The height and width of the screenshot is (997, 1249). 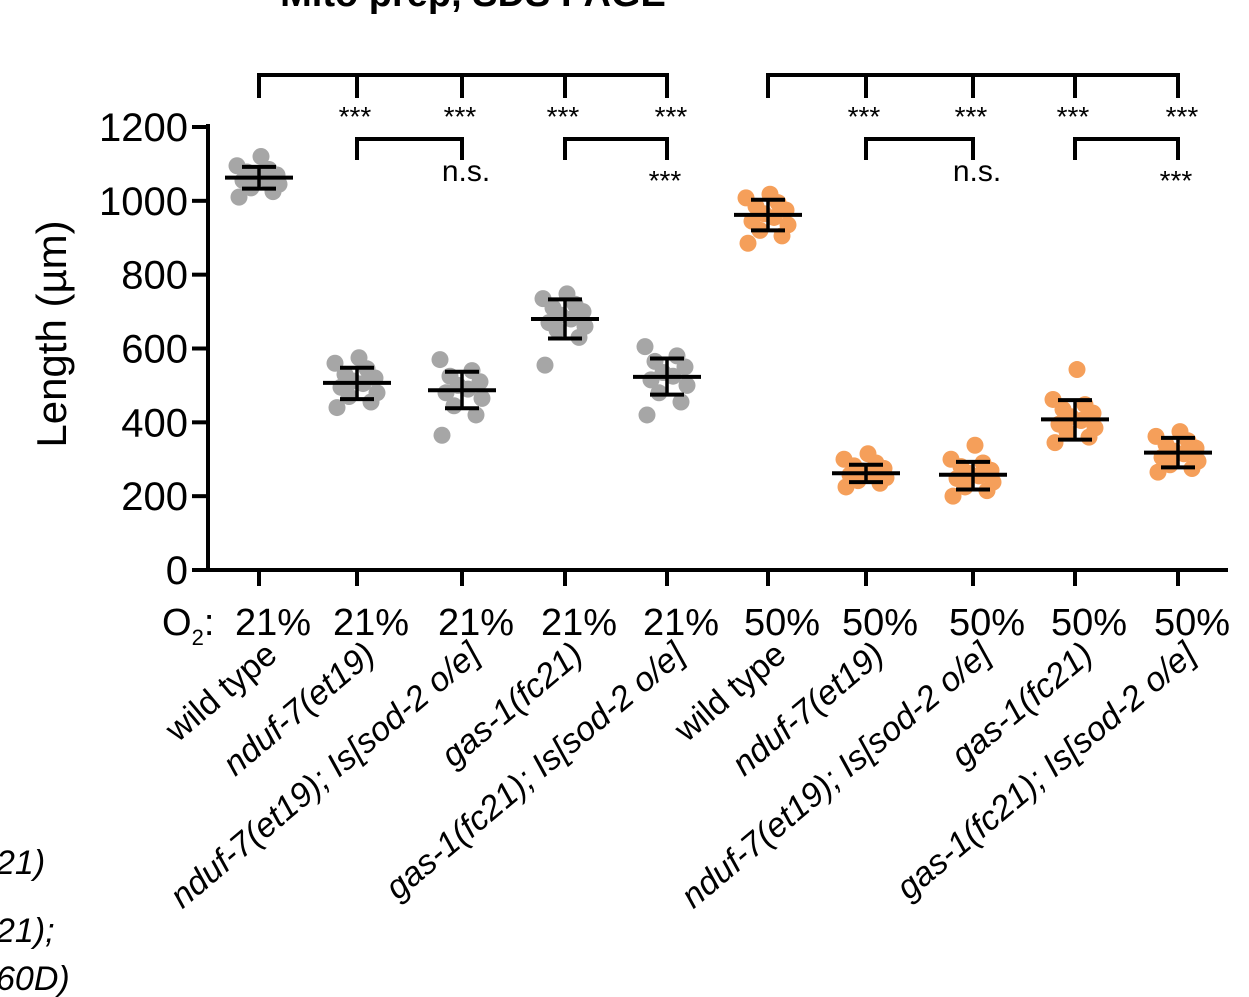 I want to click on side-label: 21), so click(x=22, y=863).